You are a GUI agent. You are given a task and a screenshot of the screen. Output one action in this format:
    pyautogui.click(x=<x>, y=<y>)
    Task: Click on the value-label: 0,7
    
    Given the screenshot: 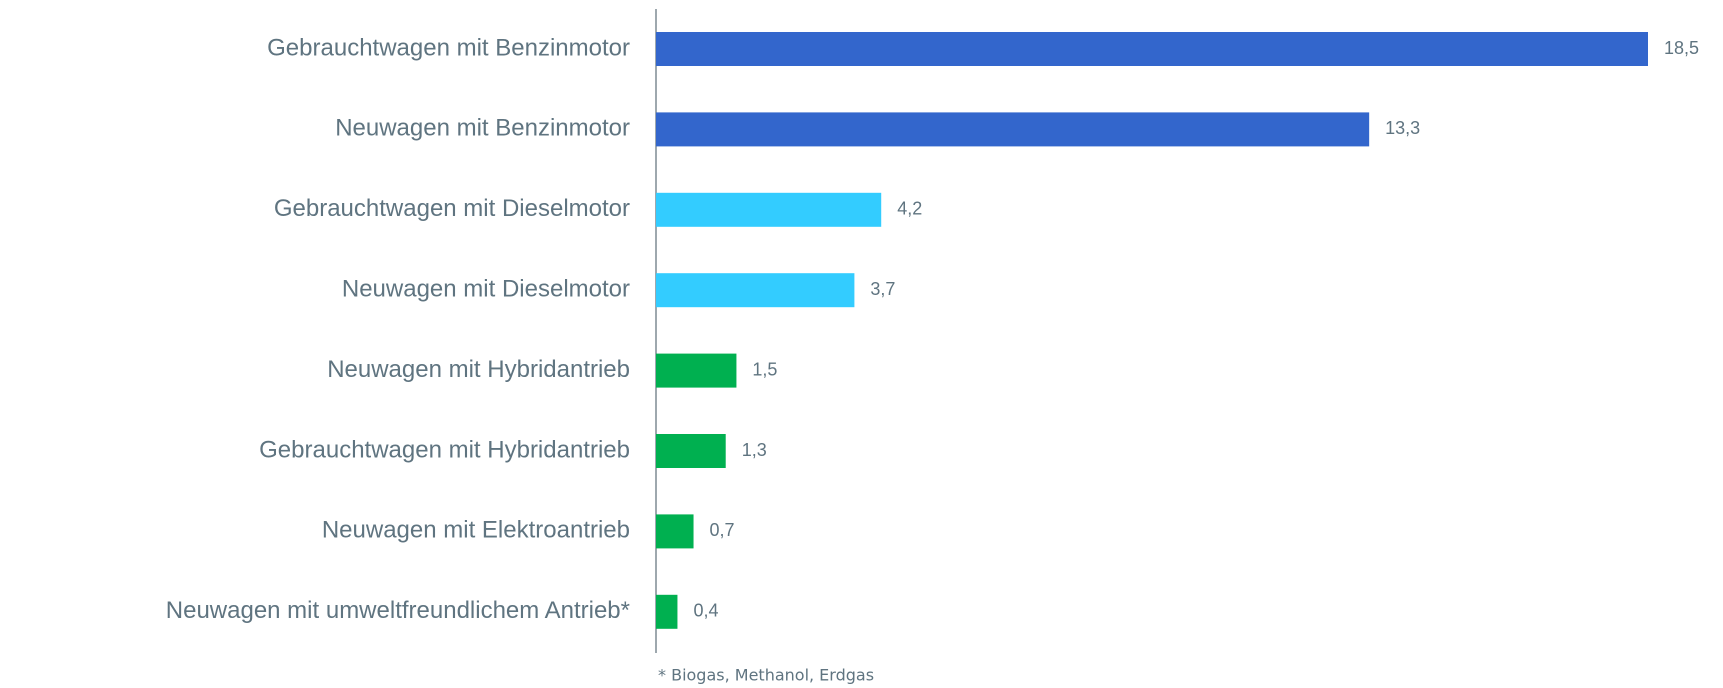 What is the action you would take?
    pyautogui.click(x=722, y=530)
    